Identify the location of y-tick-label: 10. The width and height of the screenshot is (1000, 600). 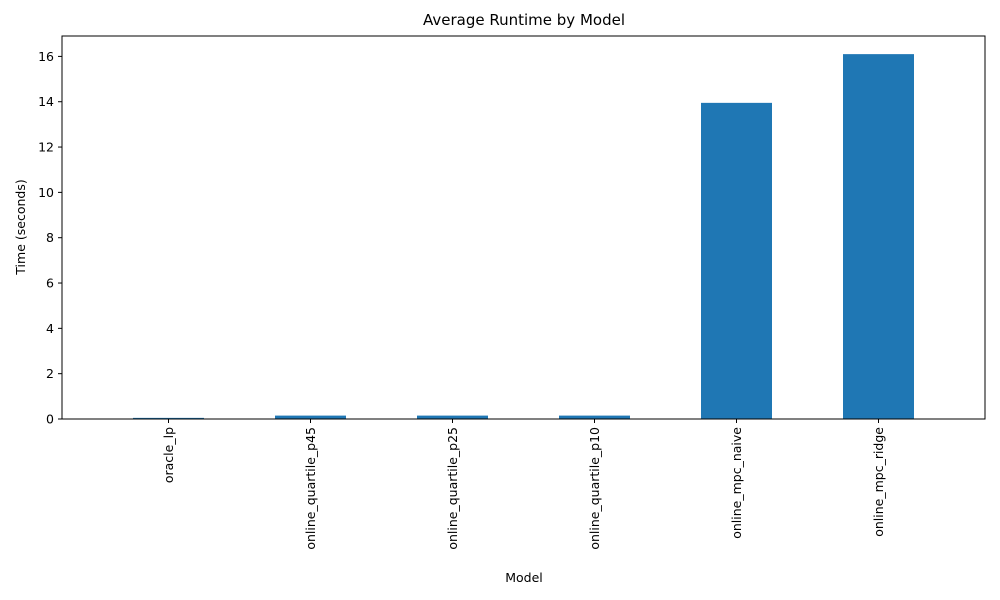
(46, 192).